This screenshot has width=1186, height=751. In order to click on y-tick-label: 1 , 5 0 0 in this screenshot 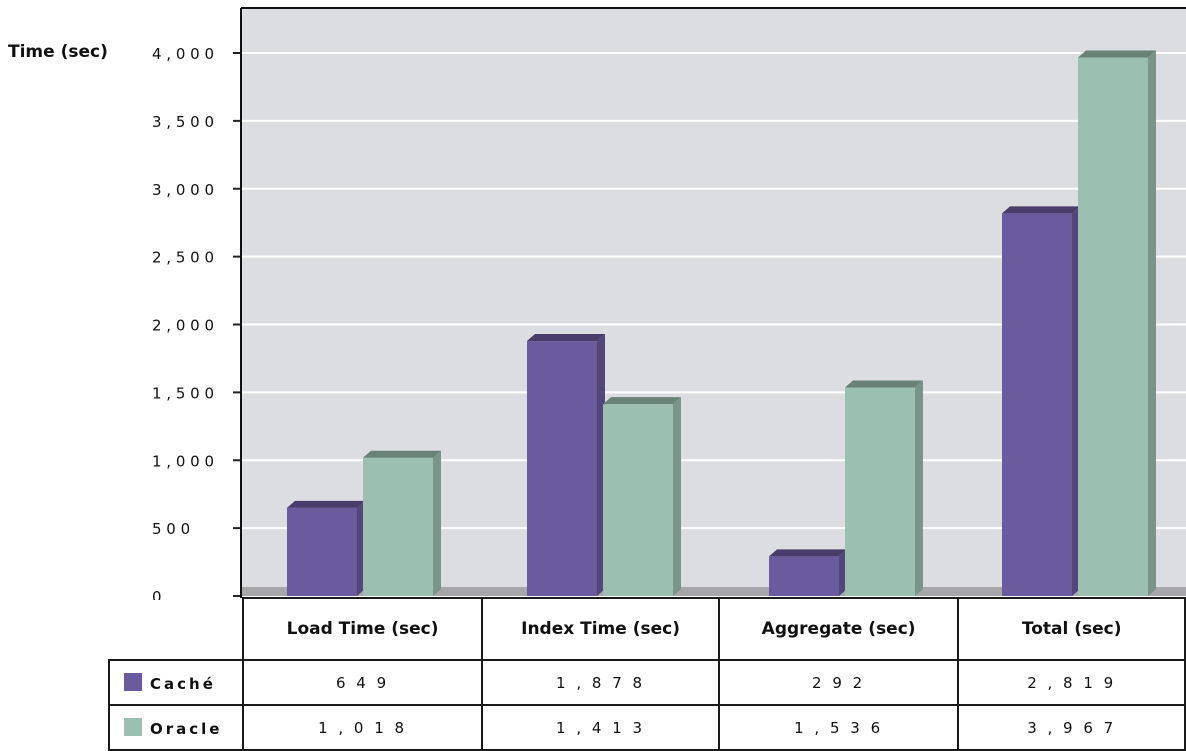, I will do `click(183, 393)`.